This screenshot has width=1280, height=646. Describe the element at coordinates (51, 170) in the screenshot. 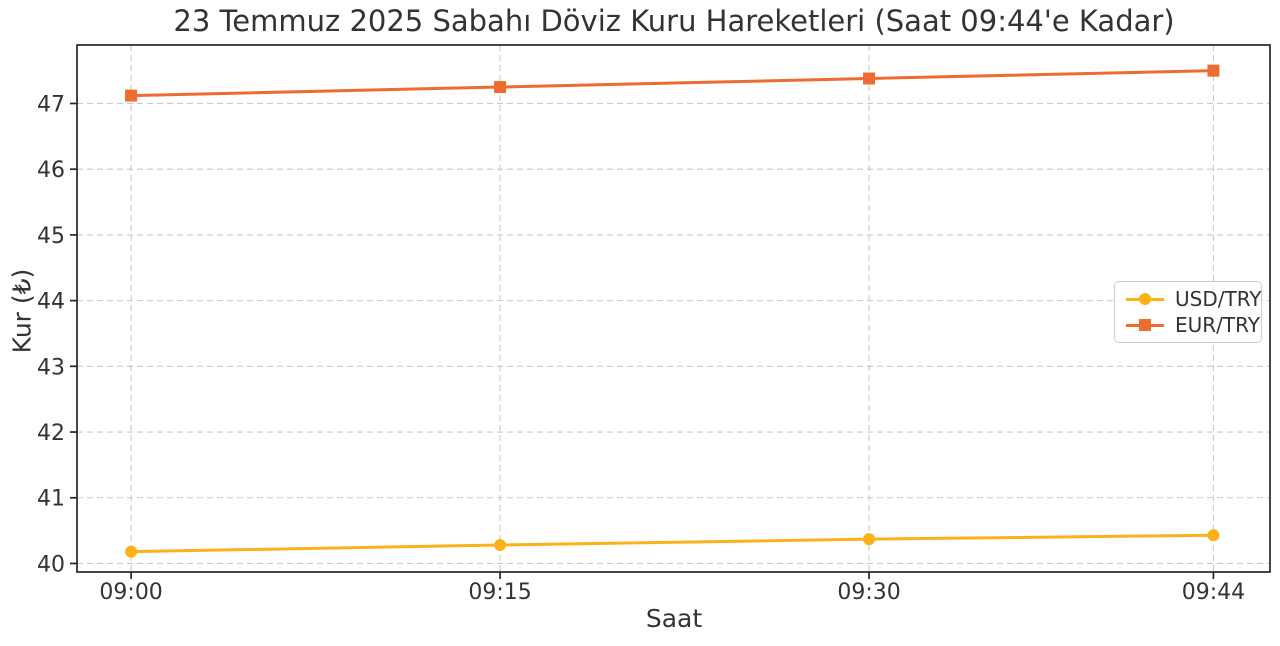

I see `y-tick-label: 46` at that location.